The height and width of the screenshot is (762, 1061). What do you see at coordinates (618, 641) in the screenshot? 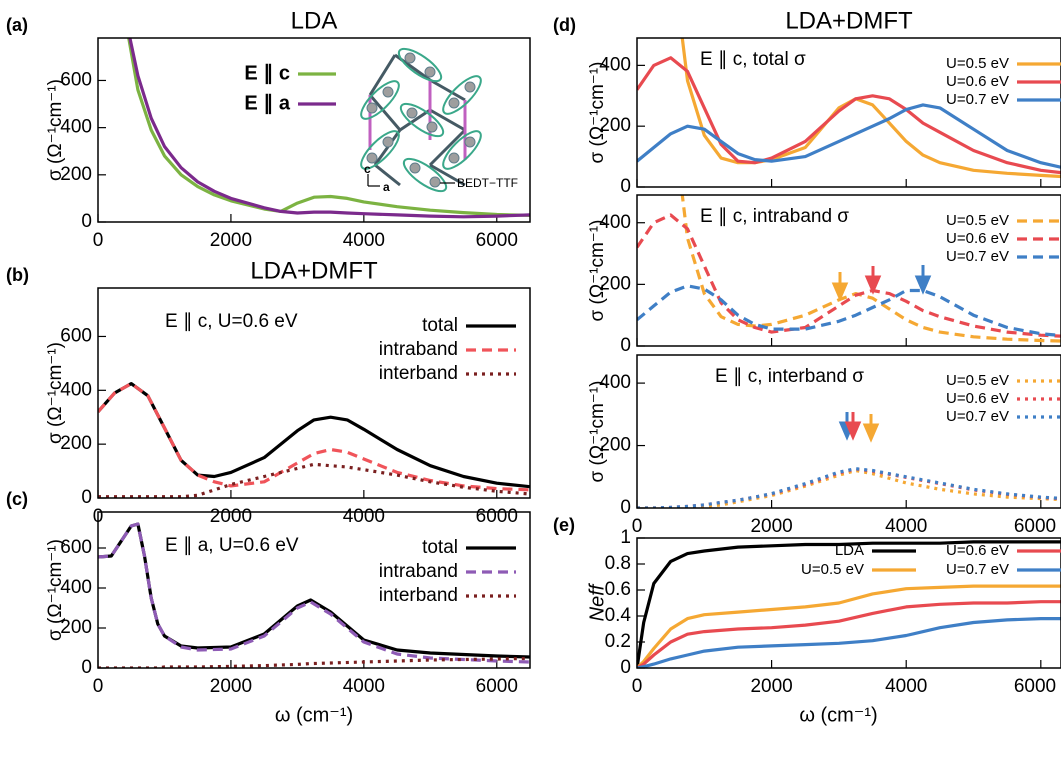
I see `y-tick-label: 0.2` at bounding box center [618, 641].